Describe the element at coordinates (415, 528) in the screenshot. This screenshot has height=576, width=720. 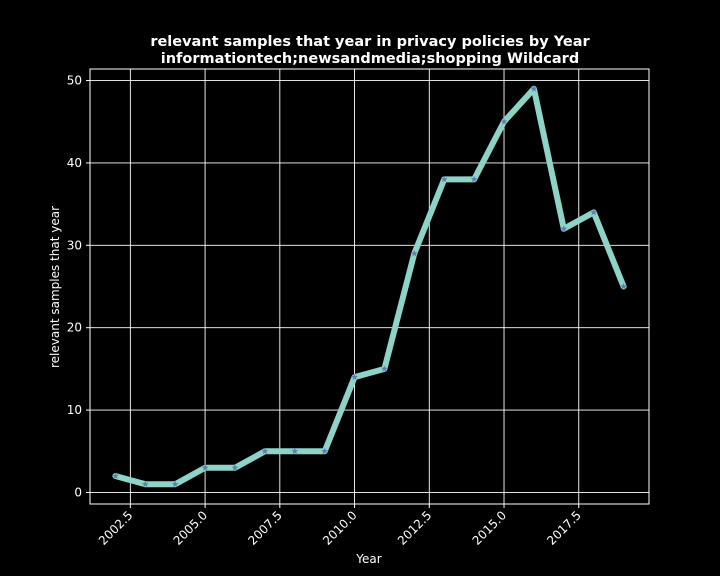
I see `x-tick-label: 2012.5` at that location.